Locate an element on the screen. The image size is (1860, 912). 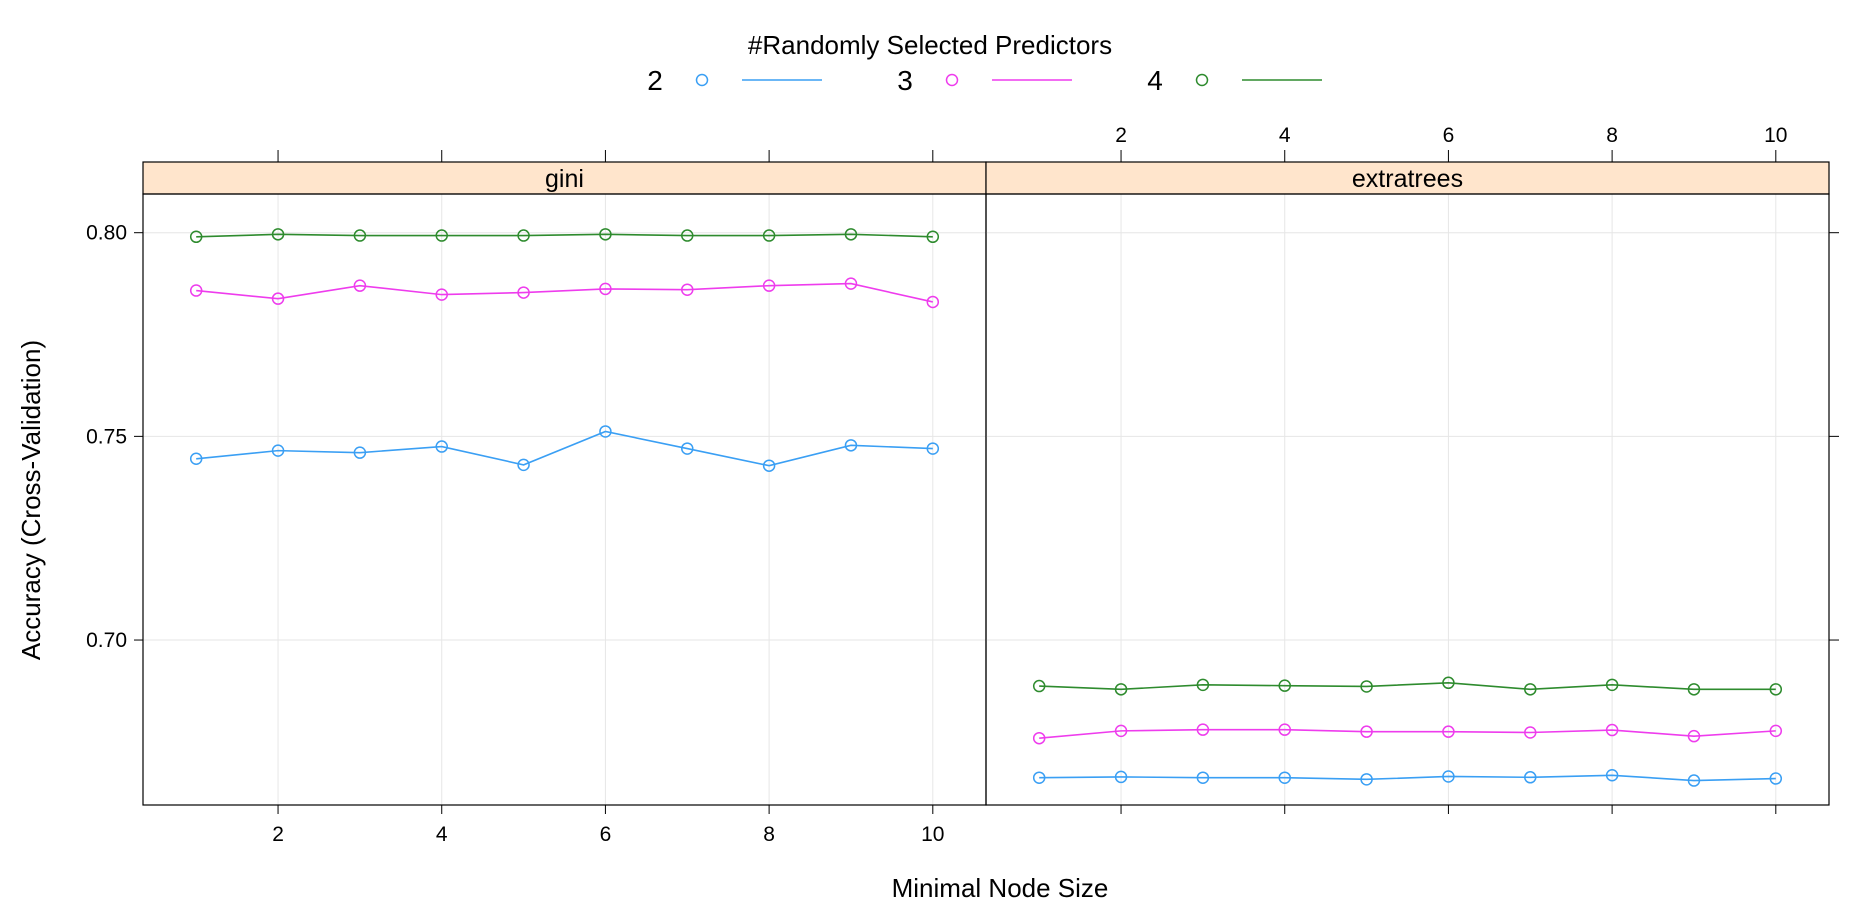
x-axis-label: Minimal Node Size is located at coordinates (1000, 888).